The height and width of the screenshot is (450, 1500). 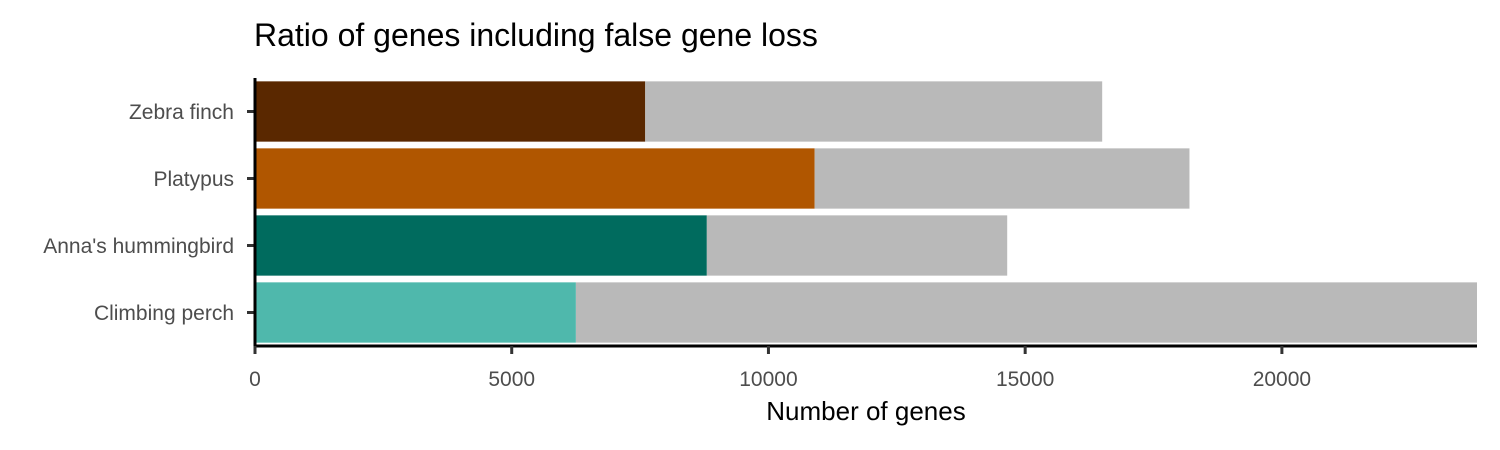 I want to click on x-tick-label: 15000, so click(x=1025, y=379).